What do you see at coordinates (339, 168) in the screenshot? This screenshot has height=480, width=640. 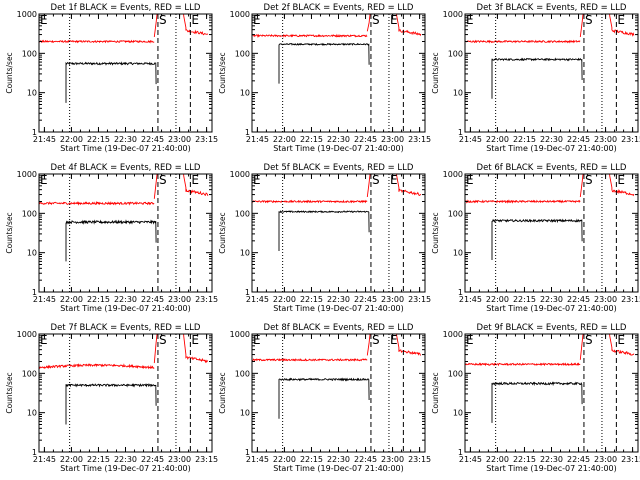 I see `chart-title: Det 5f BLACK = Events, RED = LLD` at bounding box center [339, 168].